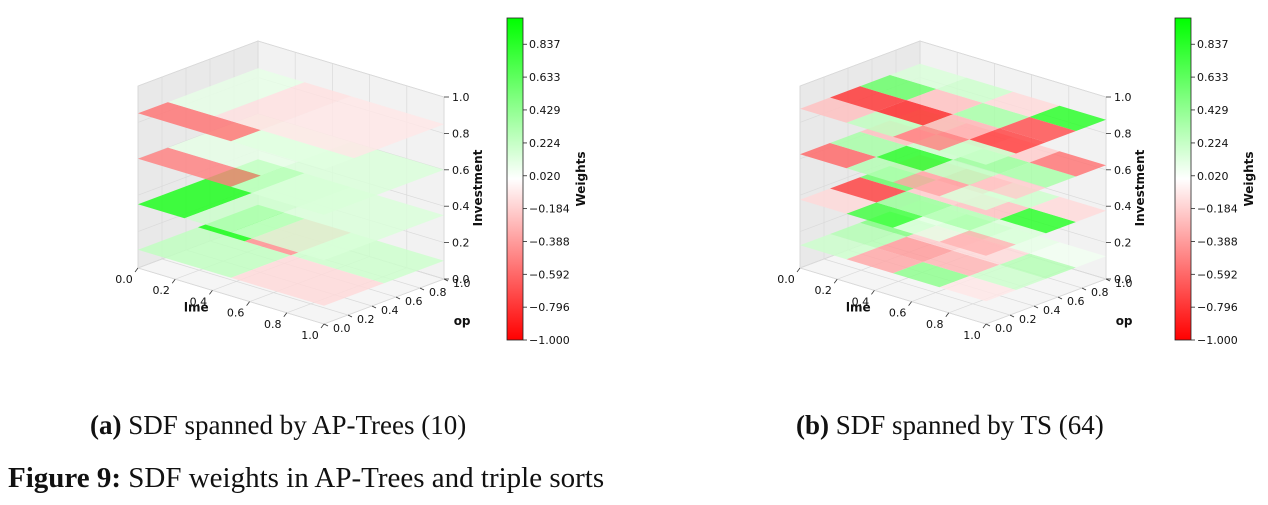 The height and width of the screenshot is (505, 1268). I want to click on chart-b-colorbar-tick-label: −0.184, so click(1217, 209).